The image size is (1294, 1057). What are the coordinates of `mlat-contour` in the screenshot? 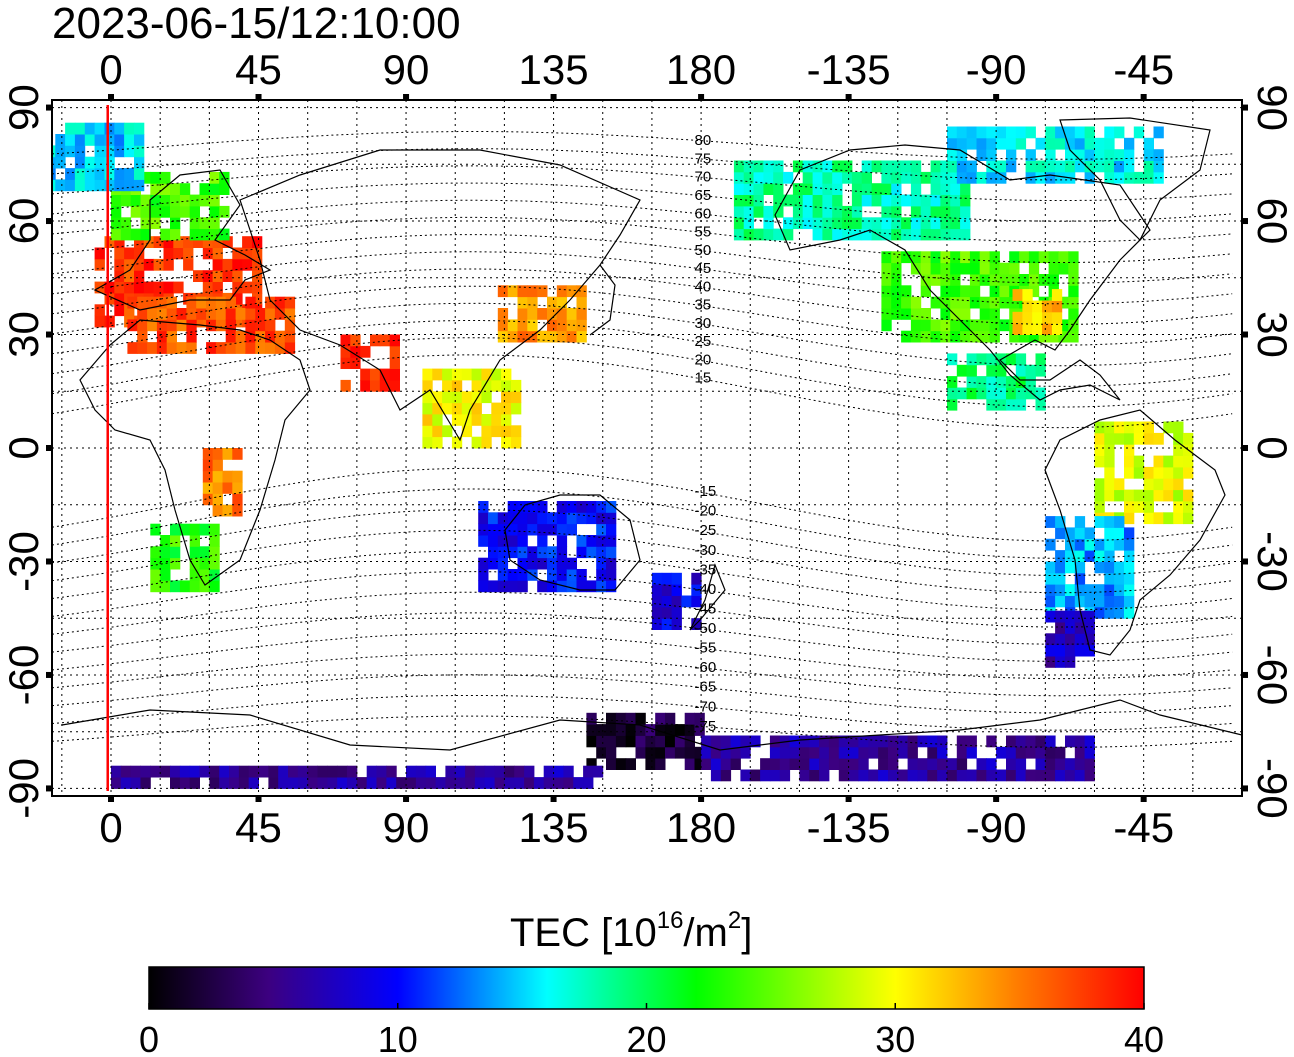 It's located at (642, 145).